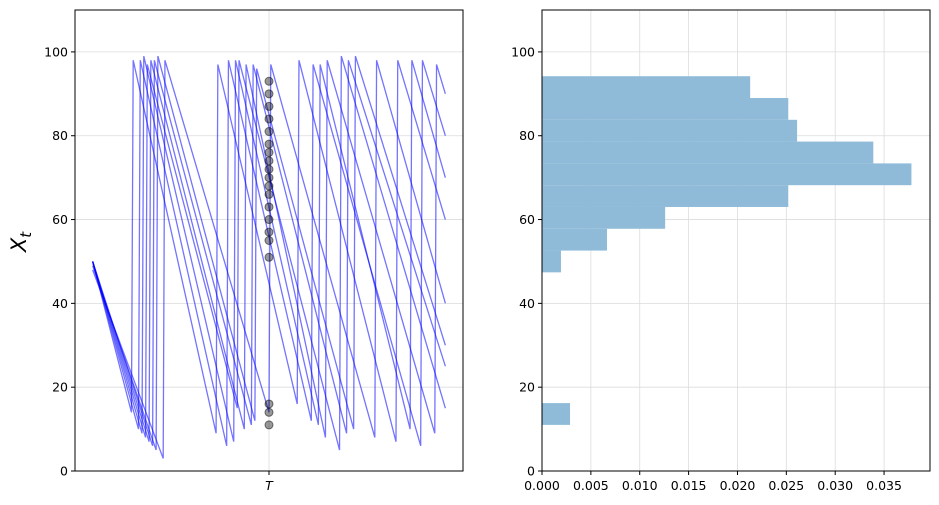  Describe the element at coordinates (884, 485) in the screenshot. I see `x-tick-label: 0.035` at that location.